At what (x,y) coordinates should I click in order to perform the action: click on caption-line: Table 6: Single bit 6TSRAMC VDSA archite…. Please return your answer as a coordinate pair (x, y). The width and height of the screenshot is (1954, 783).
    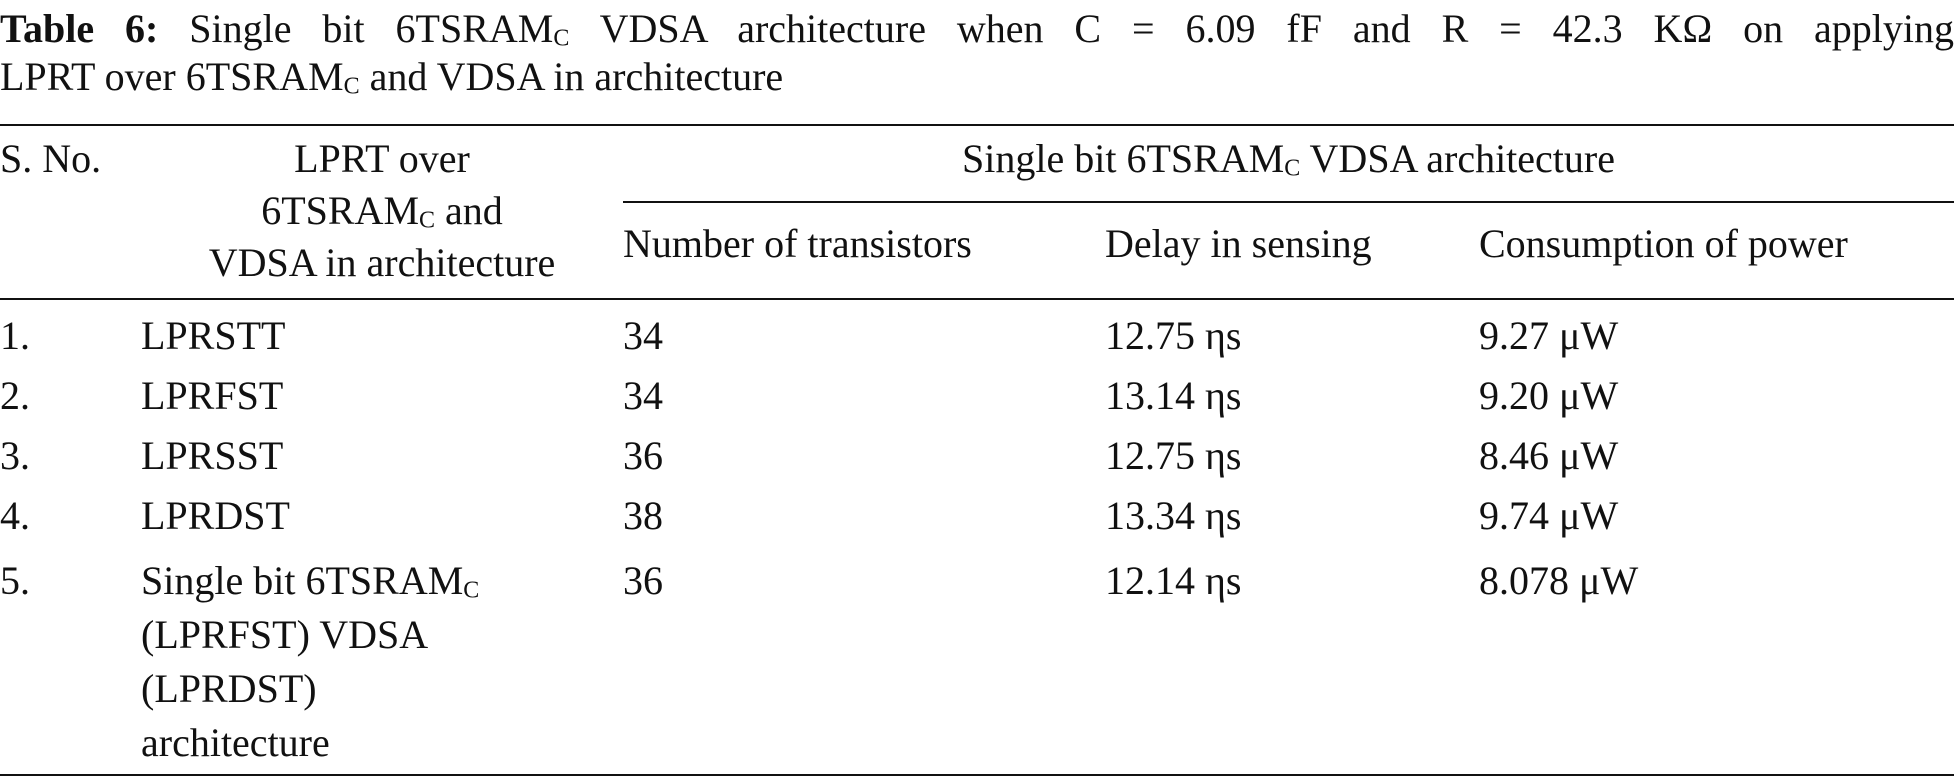
    Looking at the image, I should click on (977, 29).